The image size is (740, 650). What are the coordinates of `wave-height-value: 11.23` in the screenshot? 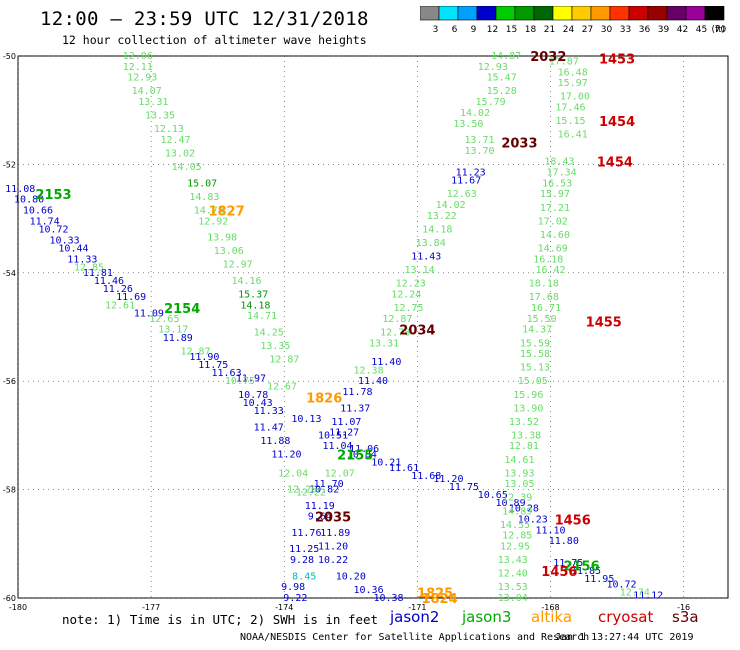 It's located at (471, 173).